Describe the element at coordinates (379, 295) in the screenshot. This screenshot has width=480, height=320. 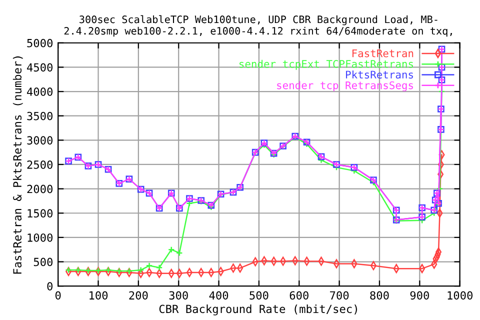
I see `x-tick-label: 800` at that location.